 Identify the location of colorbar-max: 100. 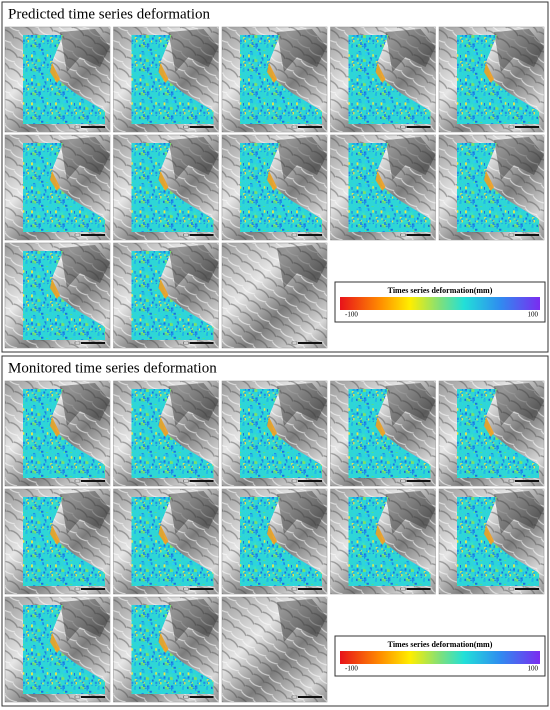
(533, 669).